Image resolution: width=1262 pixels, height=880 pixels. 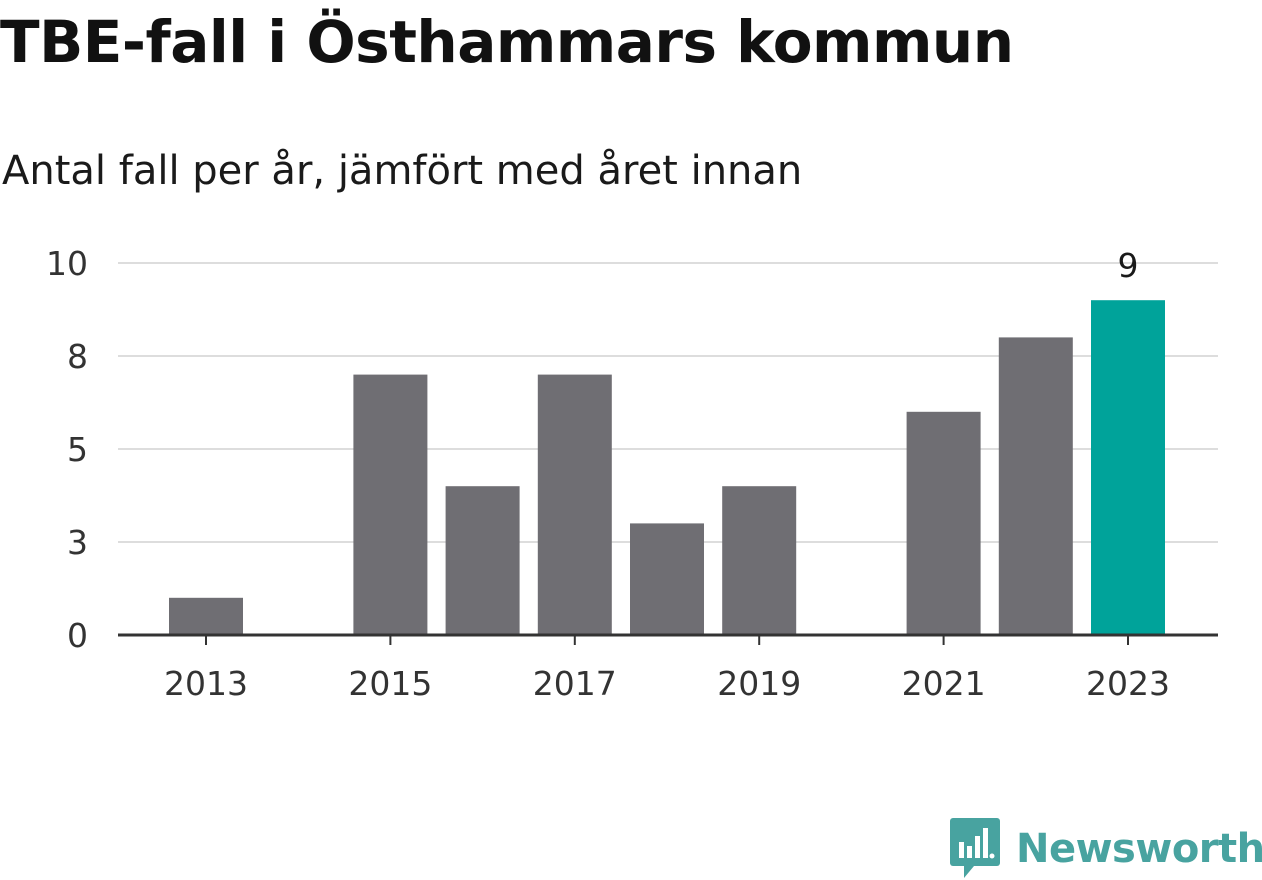 What do you see at coordinates (77, 542) in the screenshot?
I see `y-tick-label: 3` at bounding box center [77, 542].